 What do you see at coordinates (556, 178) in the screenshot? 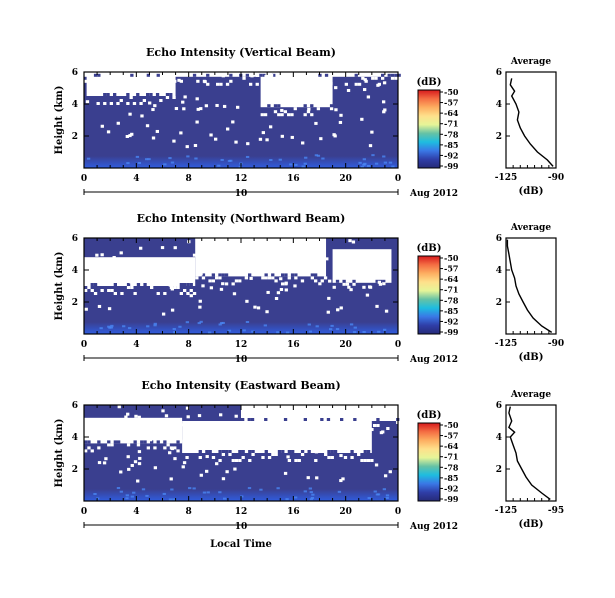
I see `average-x-tick-label: -90` at bounding box center [556, 178].